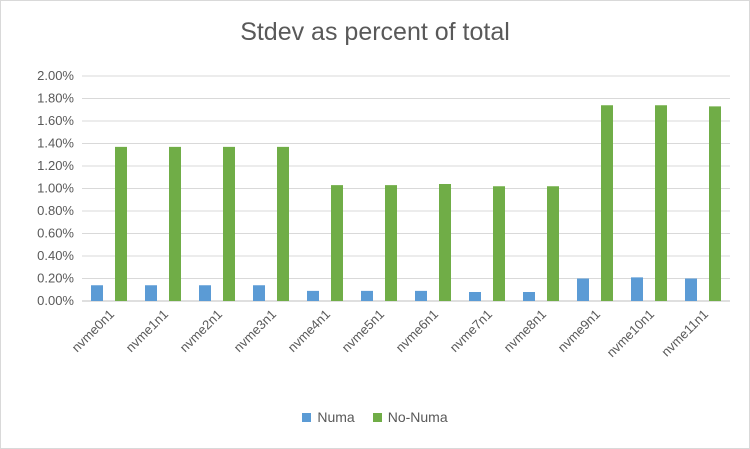  I want to click on y-tick-label: 0.80%, so click(55, 210).